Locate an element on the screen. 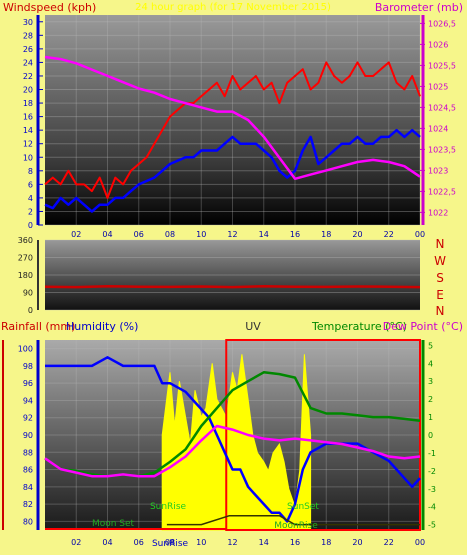 Image resolution: width=467 pixels, height=555 pixels. direction-tick-label: 180 is located at coordinates (25, 275).